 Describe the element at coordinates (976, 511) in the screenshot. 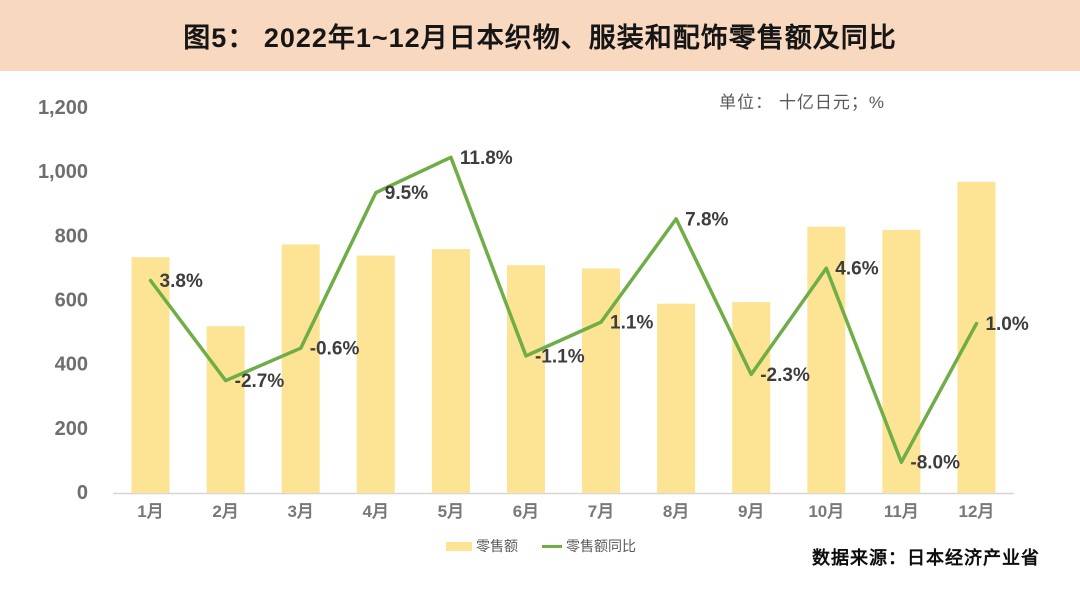

I see `x-axis-tick-label: 12月` at that location.